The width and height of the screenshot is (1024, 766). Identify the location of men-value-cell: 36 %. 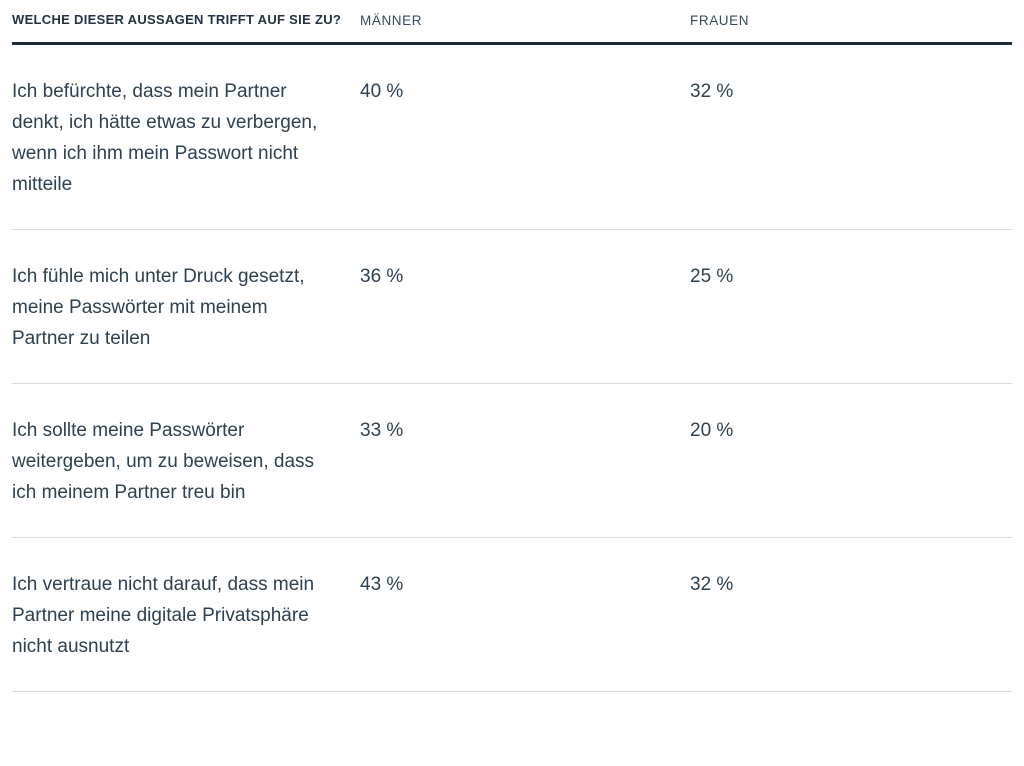
(382, 276).